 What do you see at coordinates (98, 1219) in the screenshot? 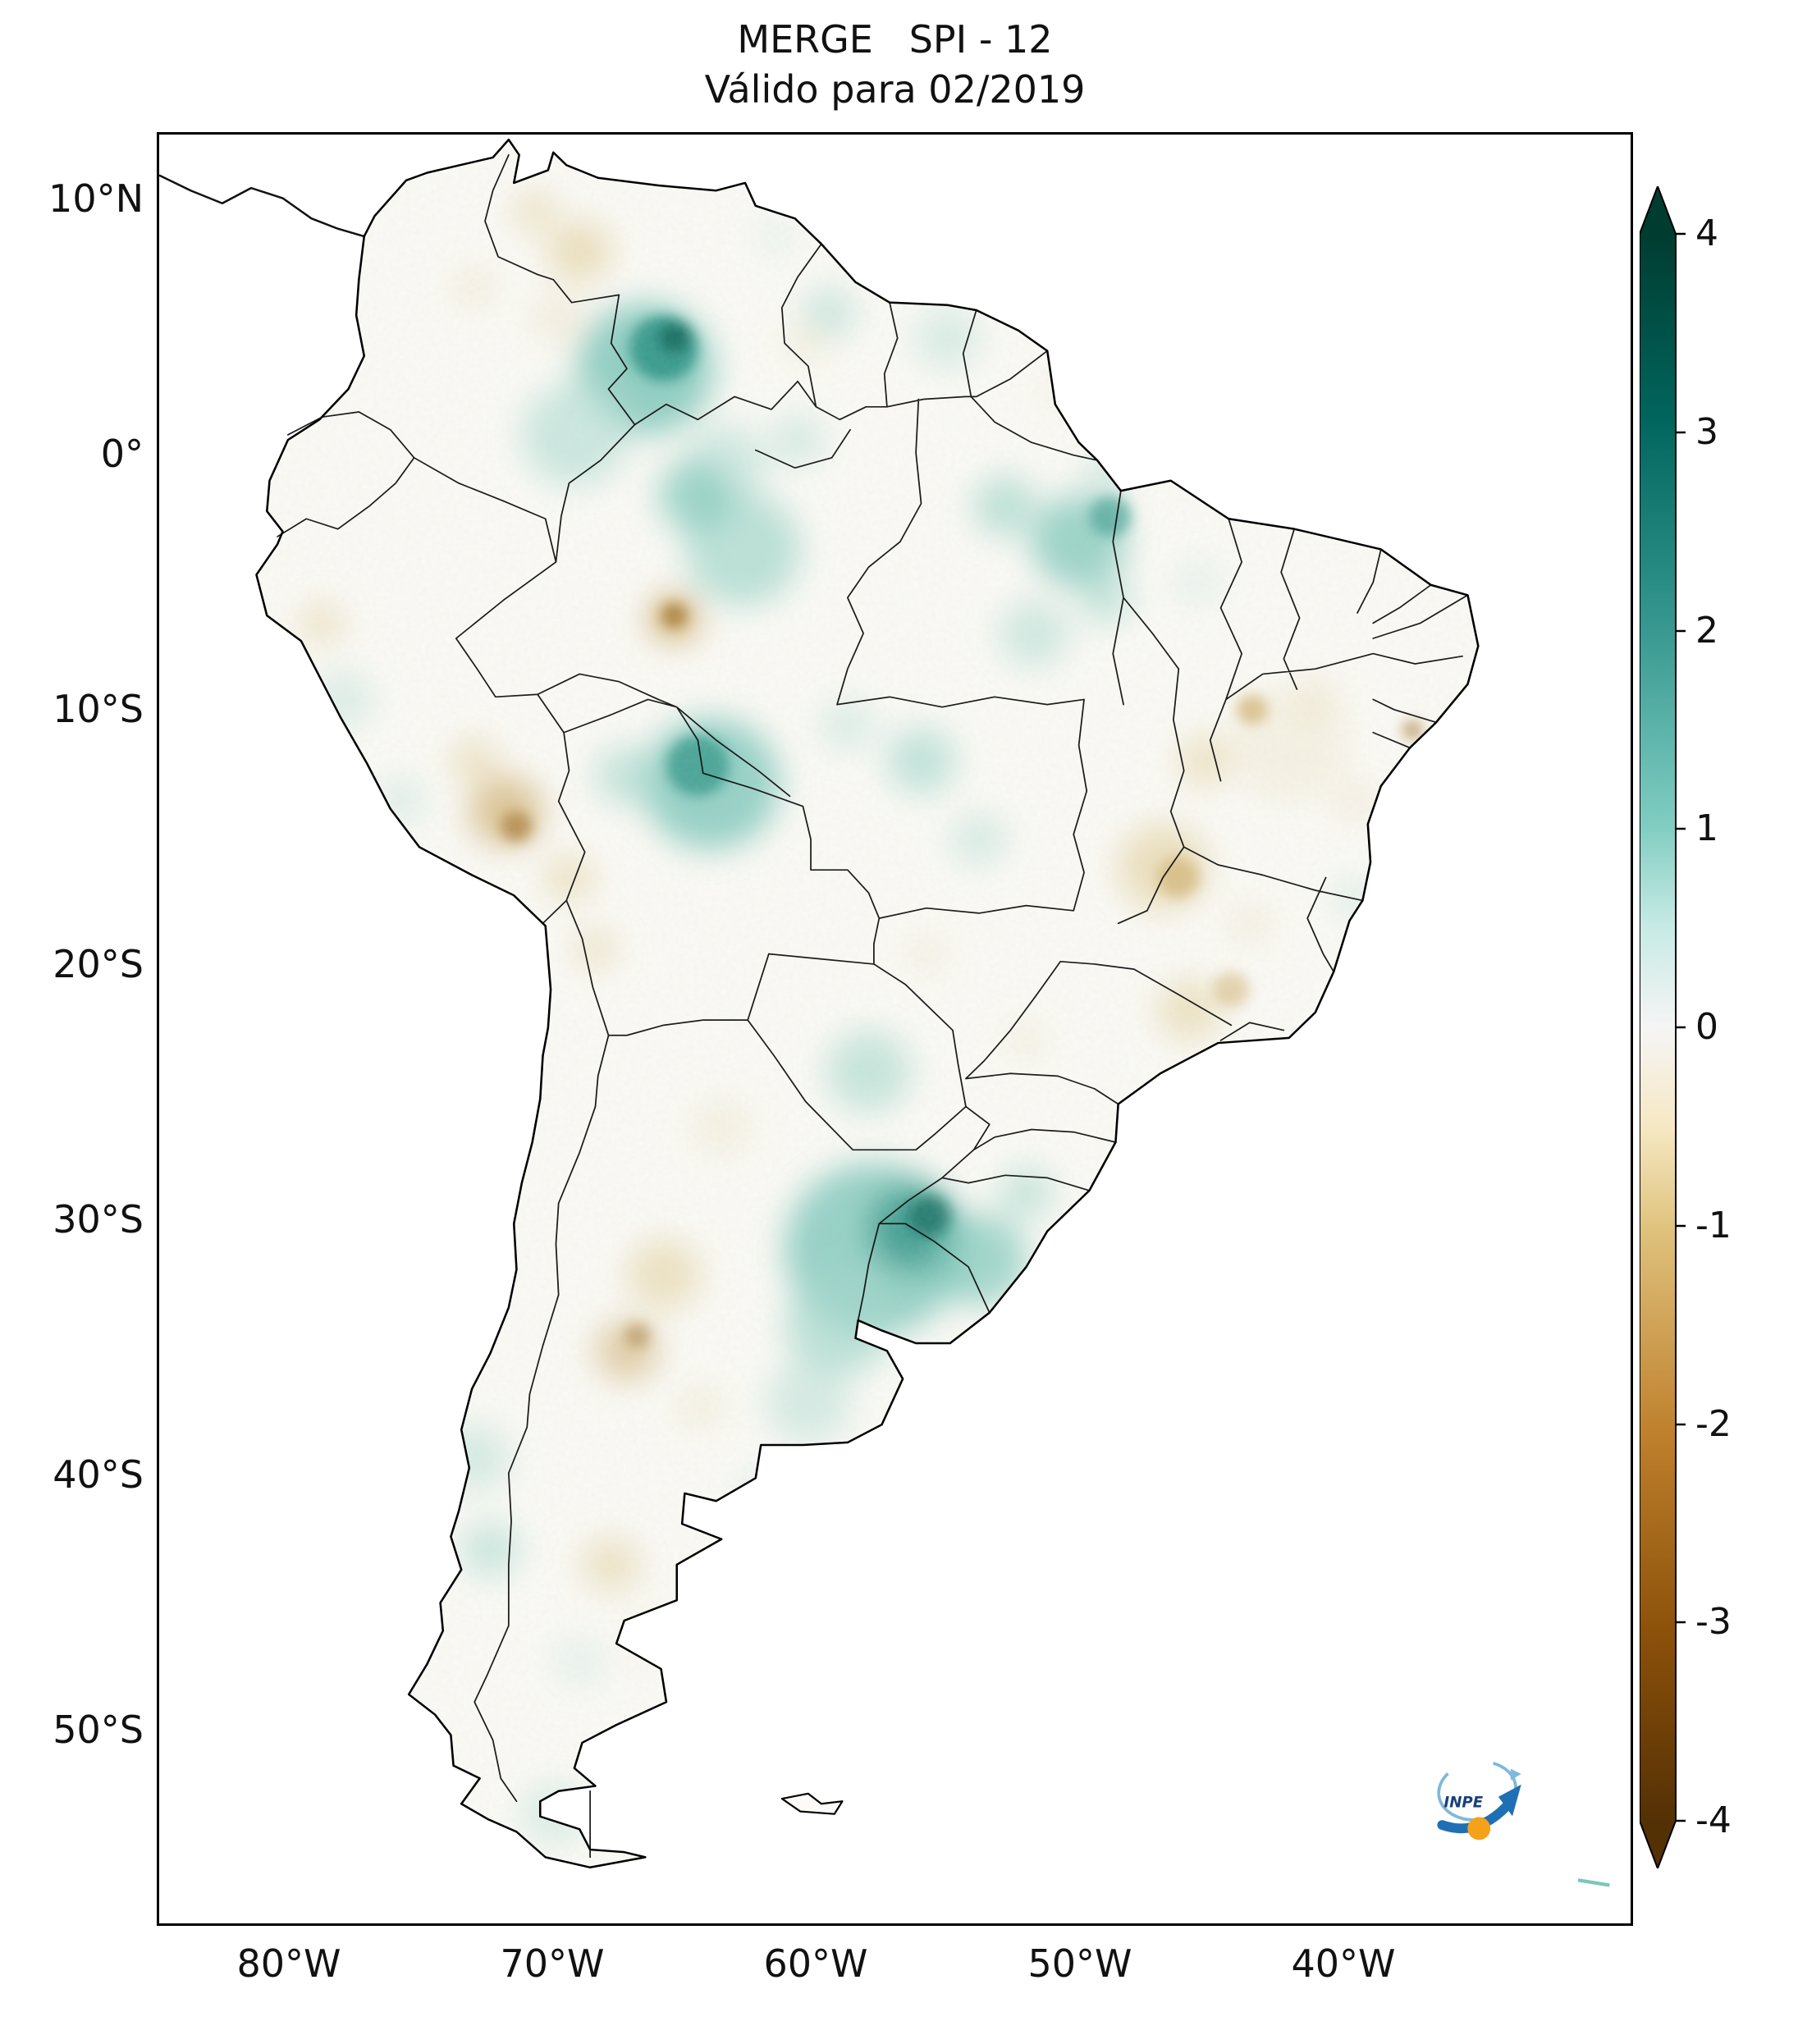
I see `y-tick-30s: 30°S` at bounding box center [98, 1219].